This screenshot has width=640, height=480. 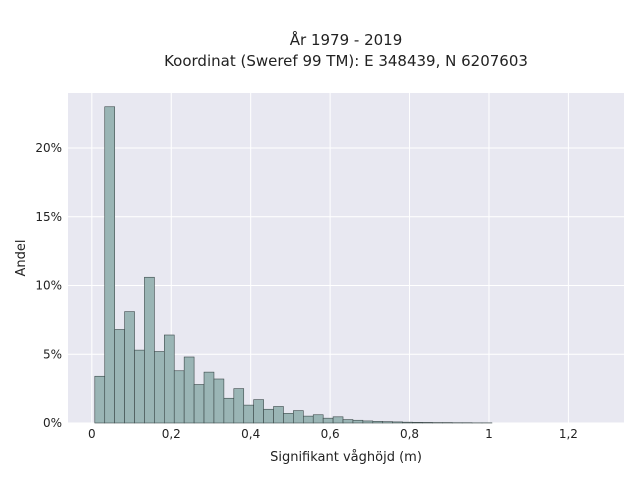 What do you see at coordinates (330, 434) in the screenshot?
I see `x-tick-label: 0,6` at bounding box center [330, 434].